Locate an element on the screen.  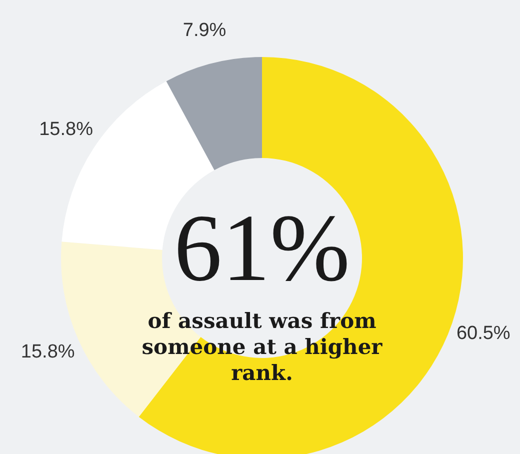
data-label: 60.5% is located at coordinates (483, 333).